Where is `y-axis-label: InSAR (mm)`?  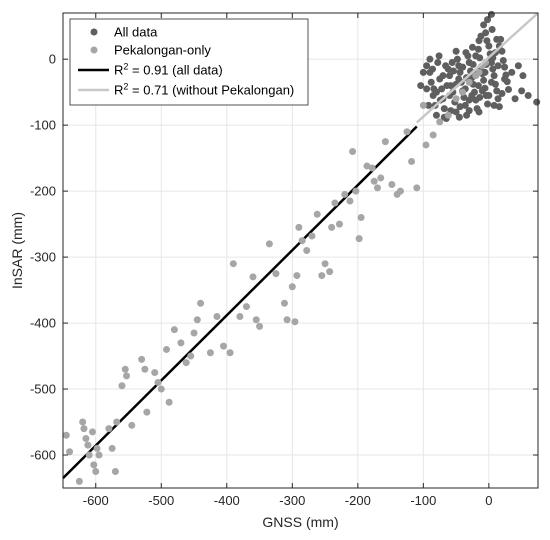 y-axis-label: InSAR (mm) is located at coordinates (17, 250).